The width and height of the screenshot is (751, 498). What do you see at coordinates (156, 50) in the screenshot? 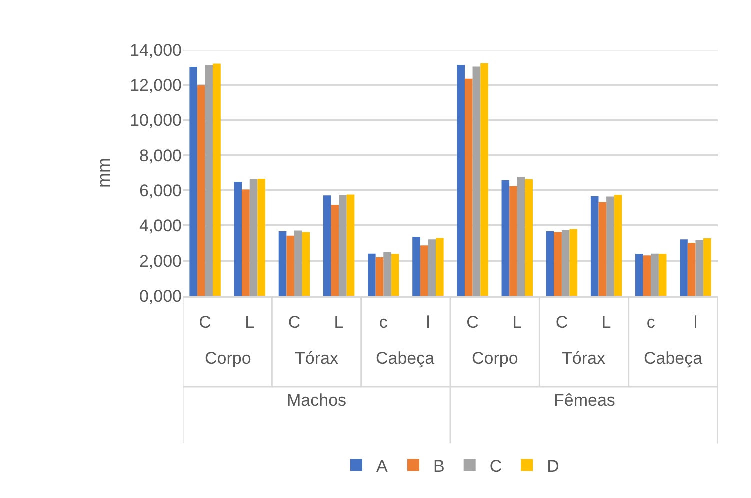
I see `y-tick-label: 14,000` at bounding box center [156, 50].